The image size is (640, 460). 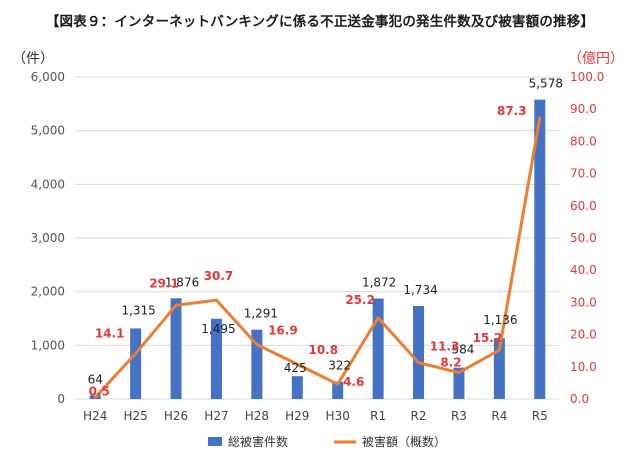 What do you see at coordinates (378, 416) in the screenshot?
I see `x-tick-label: R1` at bounding box center [378, 416].